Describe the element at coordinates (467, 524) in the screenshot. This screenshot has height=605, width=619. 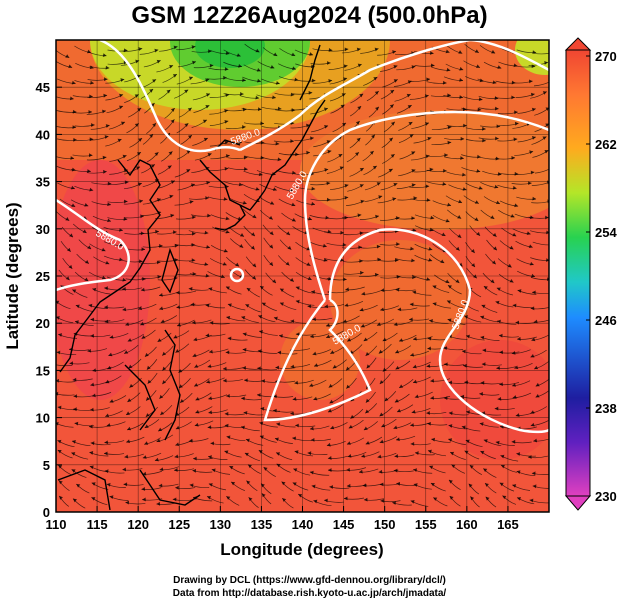
I see `x-tick-label: 160` at that location.